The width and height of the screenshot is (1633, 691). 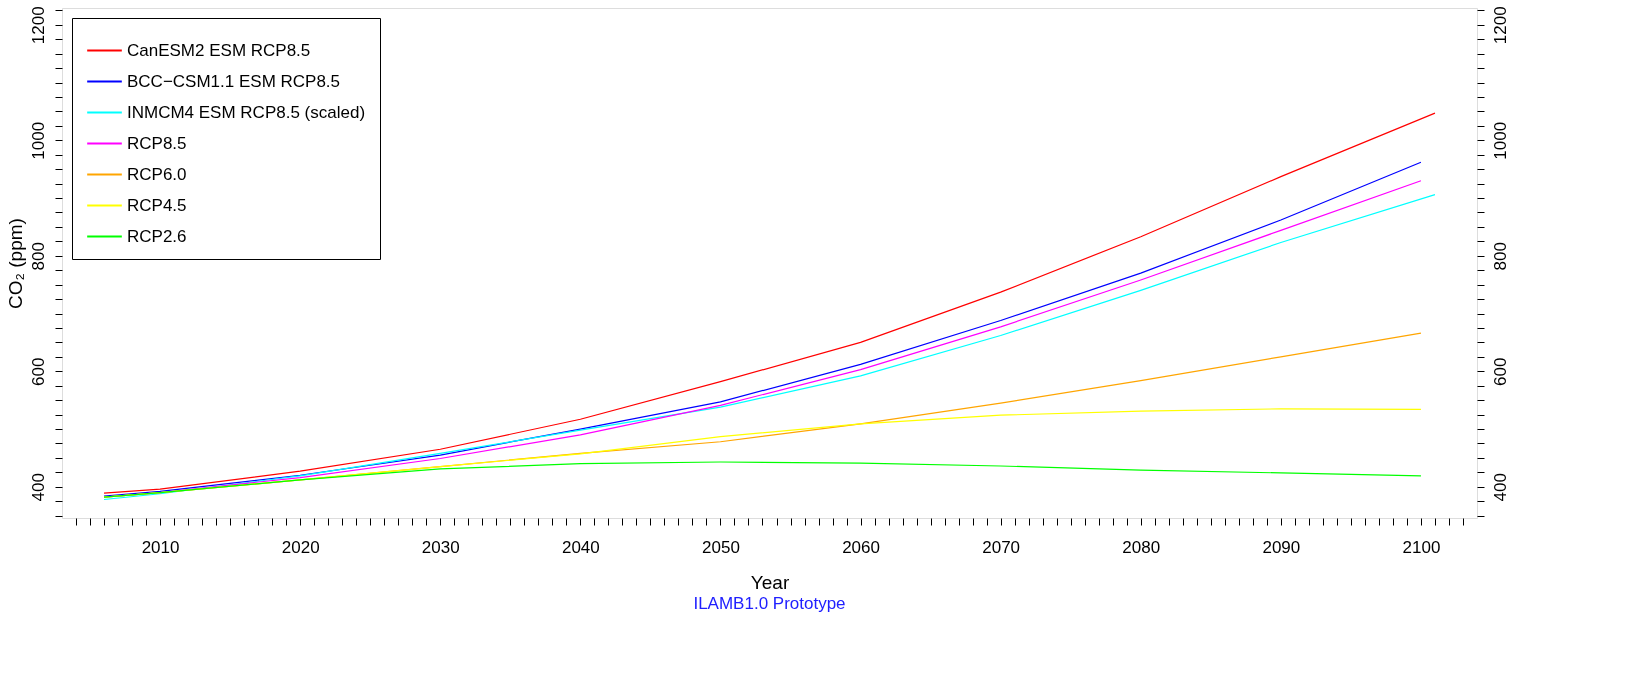 I want to click on y2-tick-label: 600, so click(x=1500, y=371).